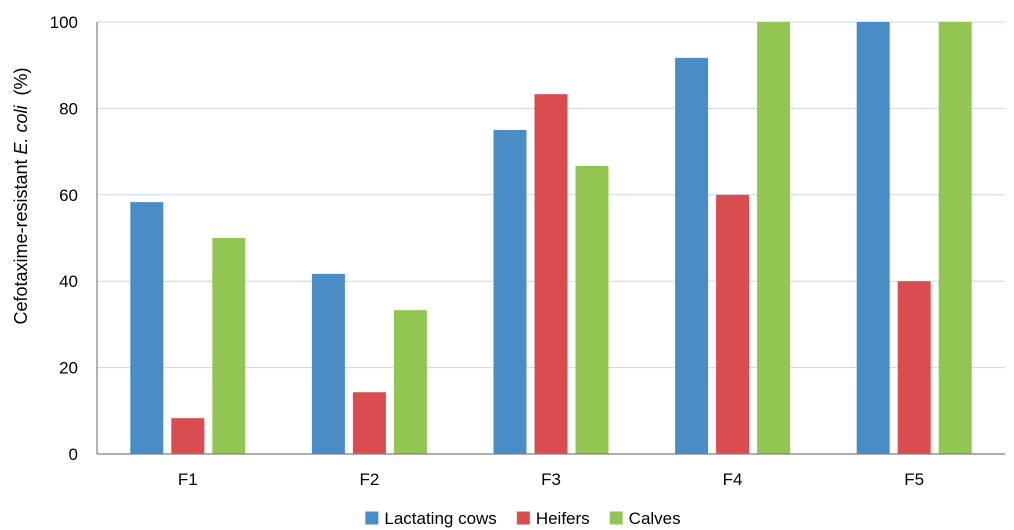 This screenshot has height=530, width=1014. I want to click on legend-item-calves: Calves, so click(645, 518).